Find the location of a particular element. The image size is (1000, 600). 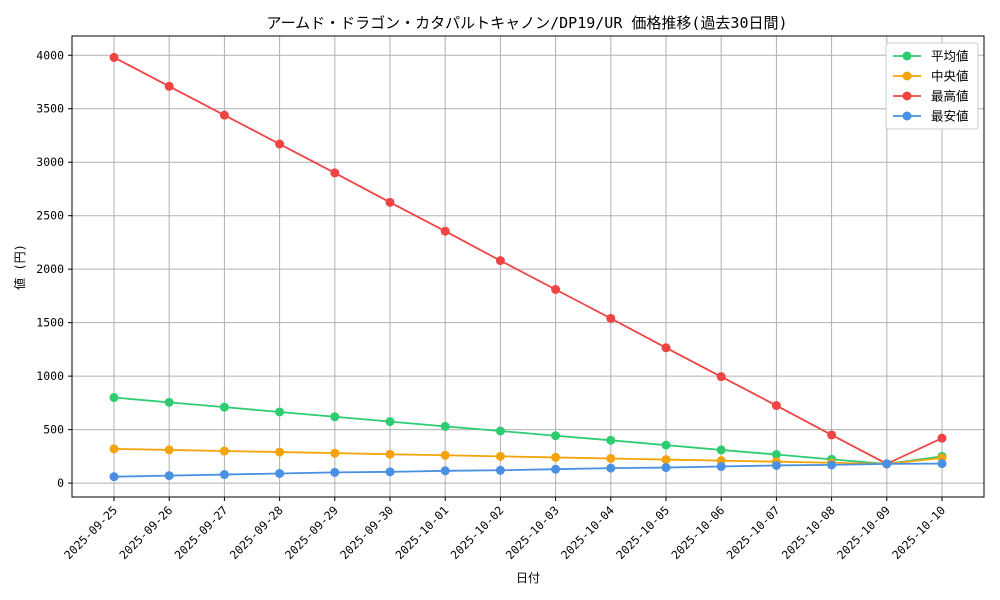

y-axis: 0 500 1000 1500 2000 2500 3000 3500 4000 is located at coordinates (54, 269).